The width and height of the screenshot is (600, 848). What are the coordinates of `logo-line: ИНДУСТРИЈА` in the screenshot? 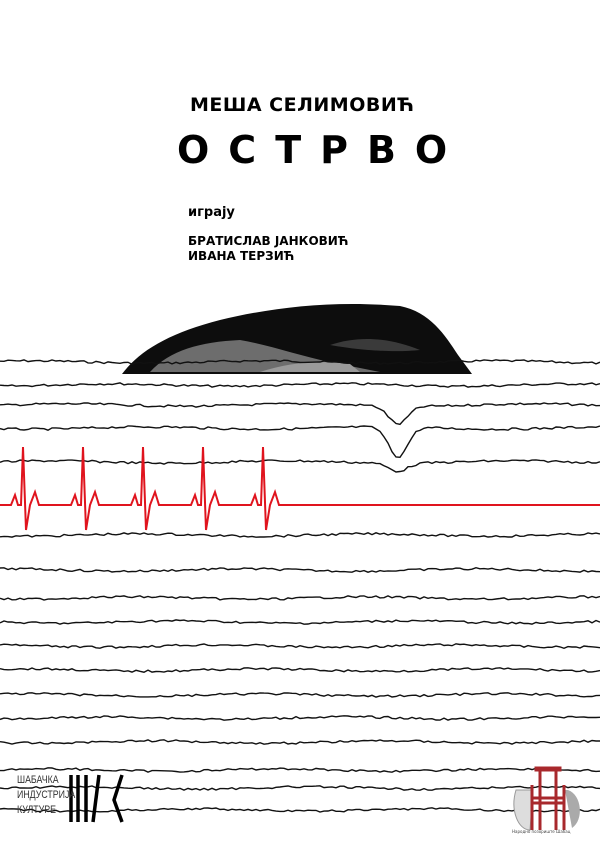 It's located at (46, 795).